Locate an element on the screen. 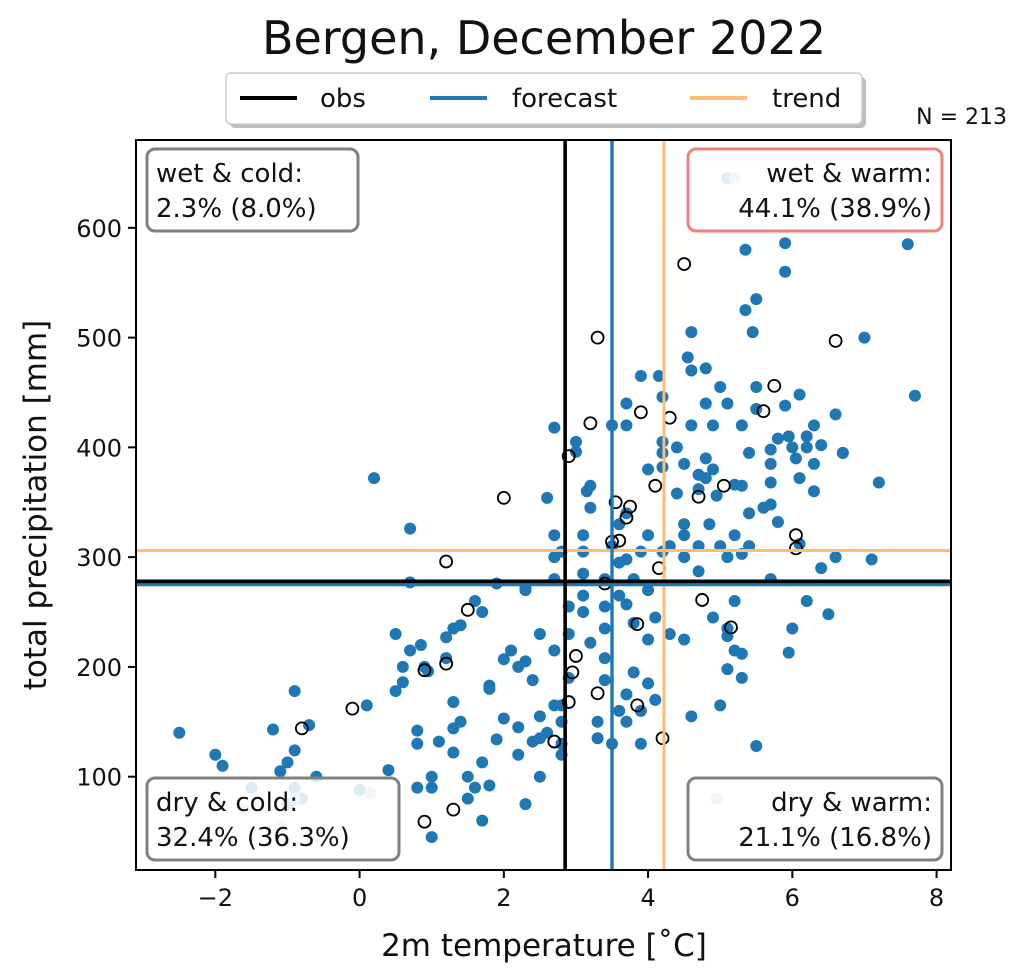 This screenshot has width=1023, height=980. quadrant-box-wet-warm: wet & warm: 44.1% (38.9%) is located at coordinates (815, 190).